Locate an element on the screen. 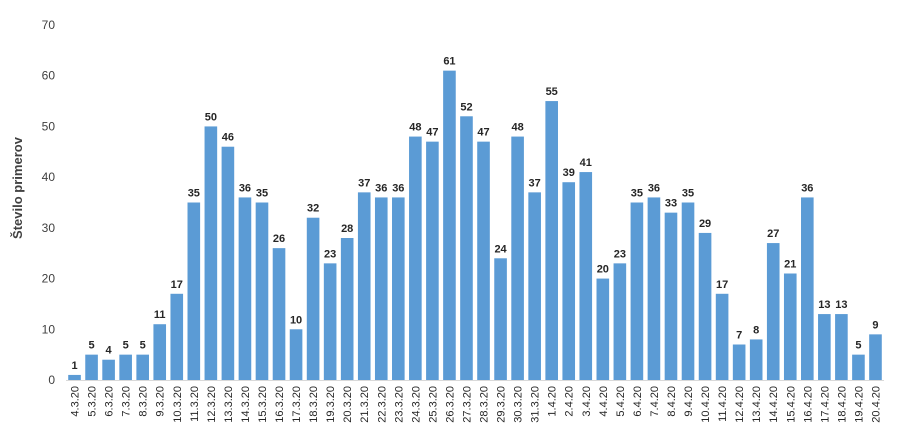 Image resolution: width=914 pixels, height=441 pixels. y-axis-label: Število primerov is located at coordinates (17, 187).